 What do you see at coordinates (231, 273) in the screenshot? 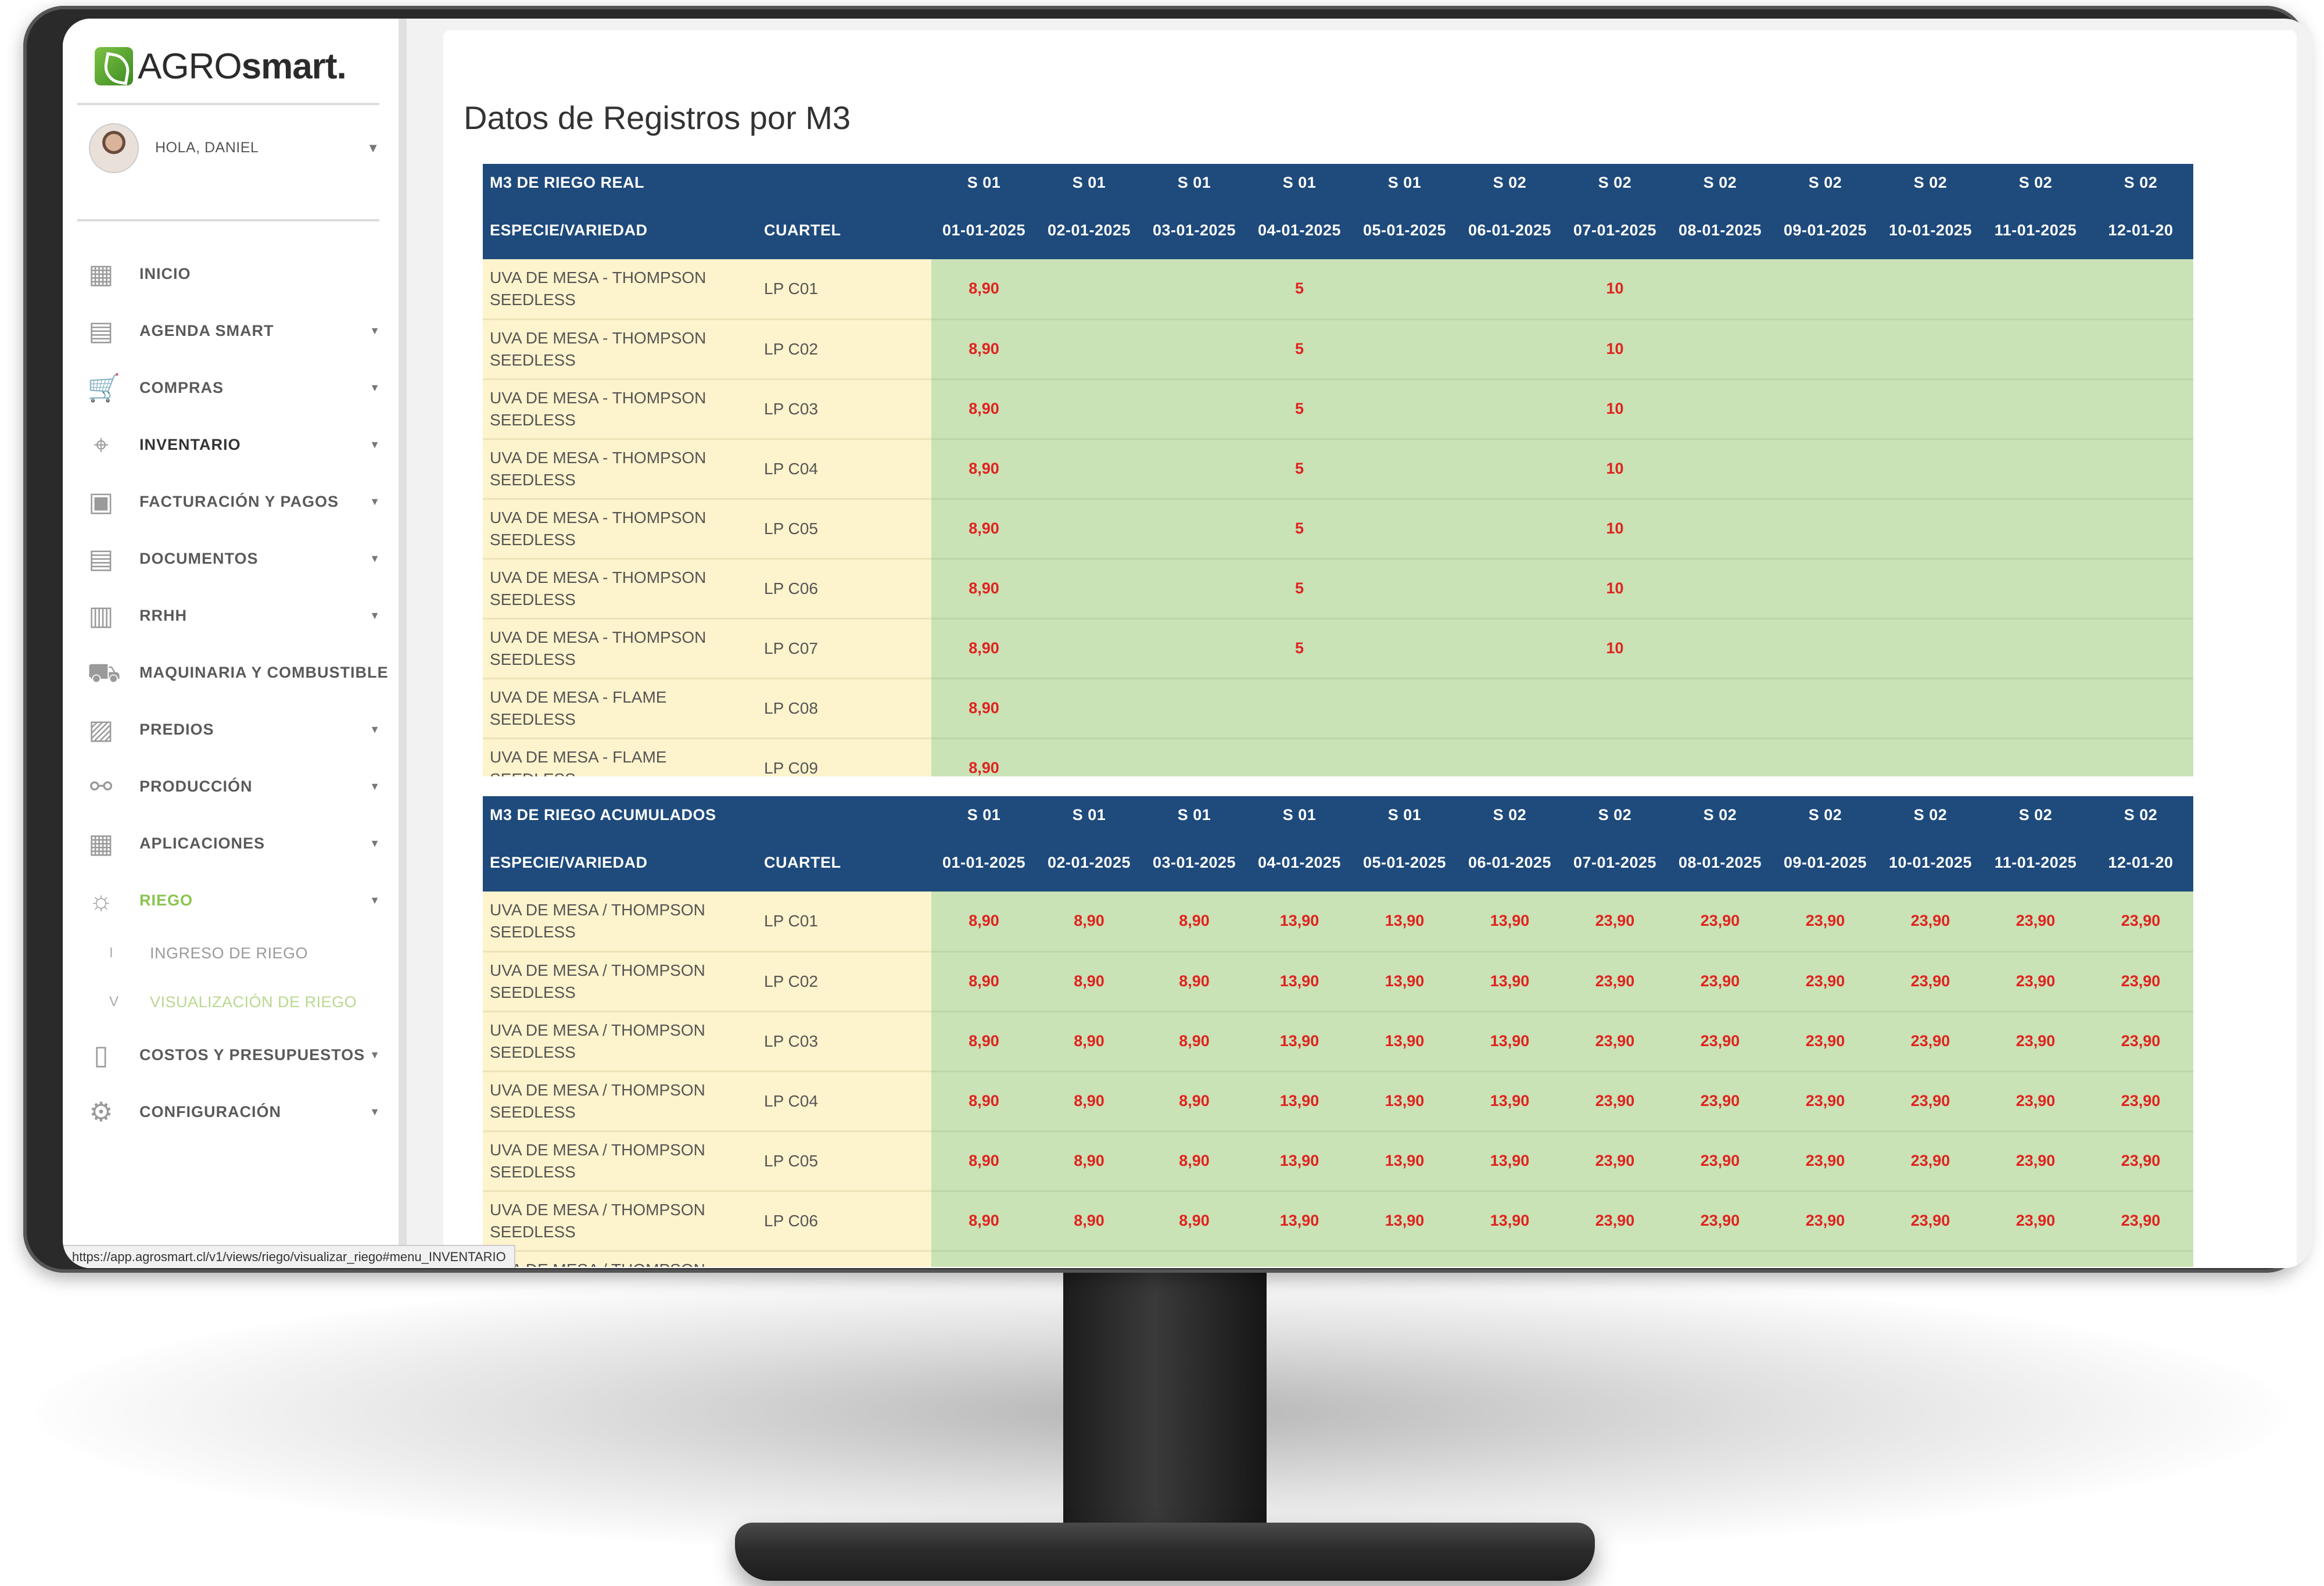
I see `sidebar-item-inicio: ▦ INICIO` at bounding box center [231, 273].